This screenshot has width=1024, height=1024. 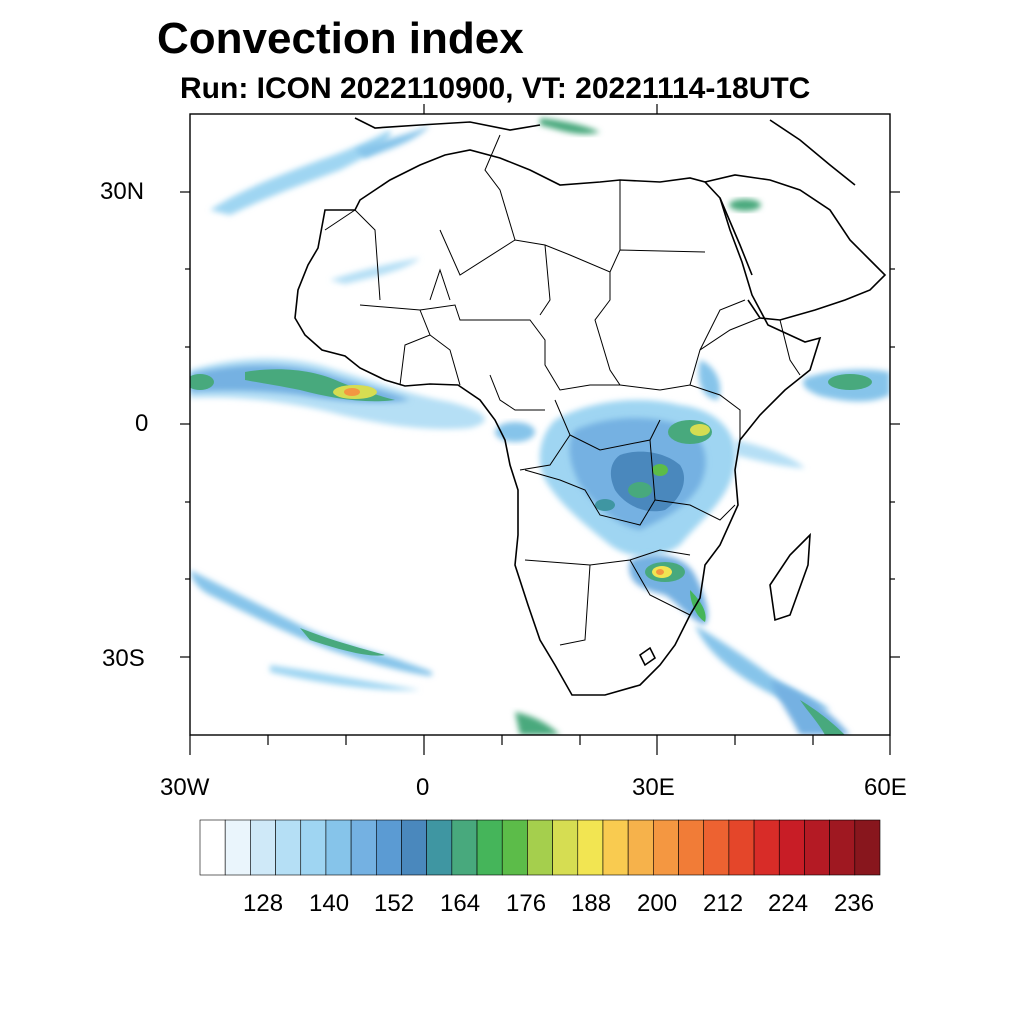 What do you see at coordinates (885, 787) in the screenshot?
I see `lon-label-60e: 60E` at bounding box center [885, 787].